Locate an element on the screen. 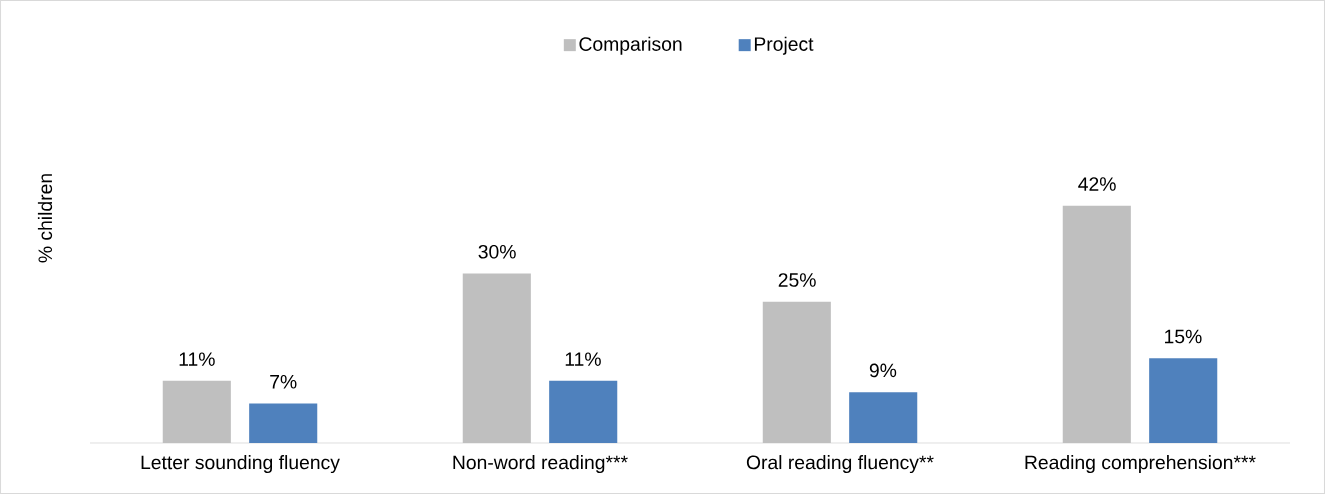  x-tick-label: Non-word reading*** is located at coordinates (540, 464).